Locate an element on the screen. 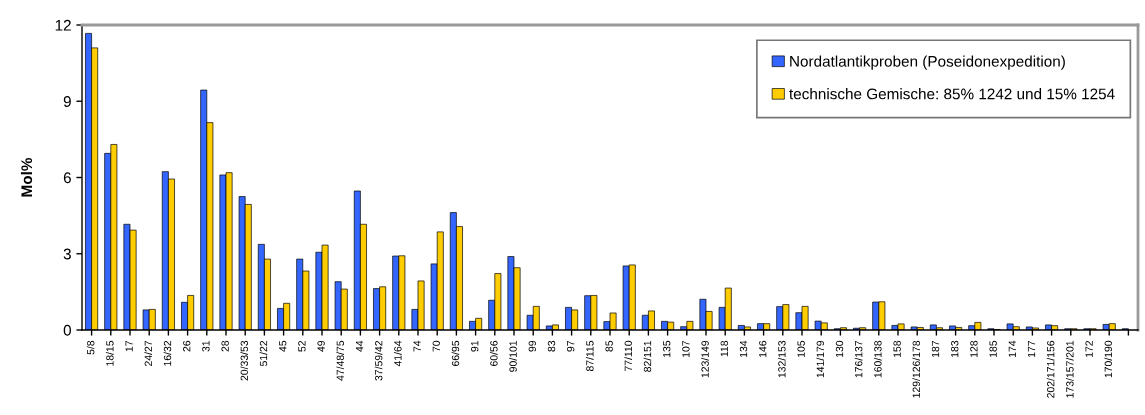  y-tick-label: 3 is located at coordinates (67, 254).